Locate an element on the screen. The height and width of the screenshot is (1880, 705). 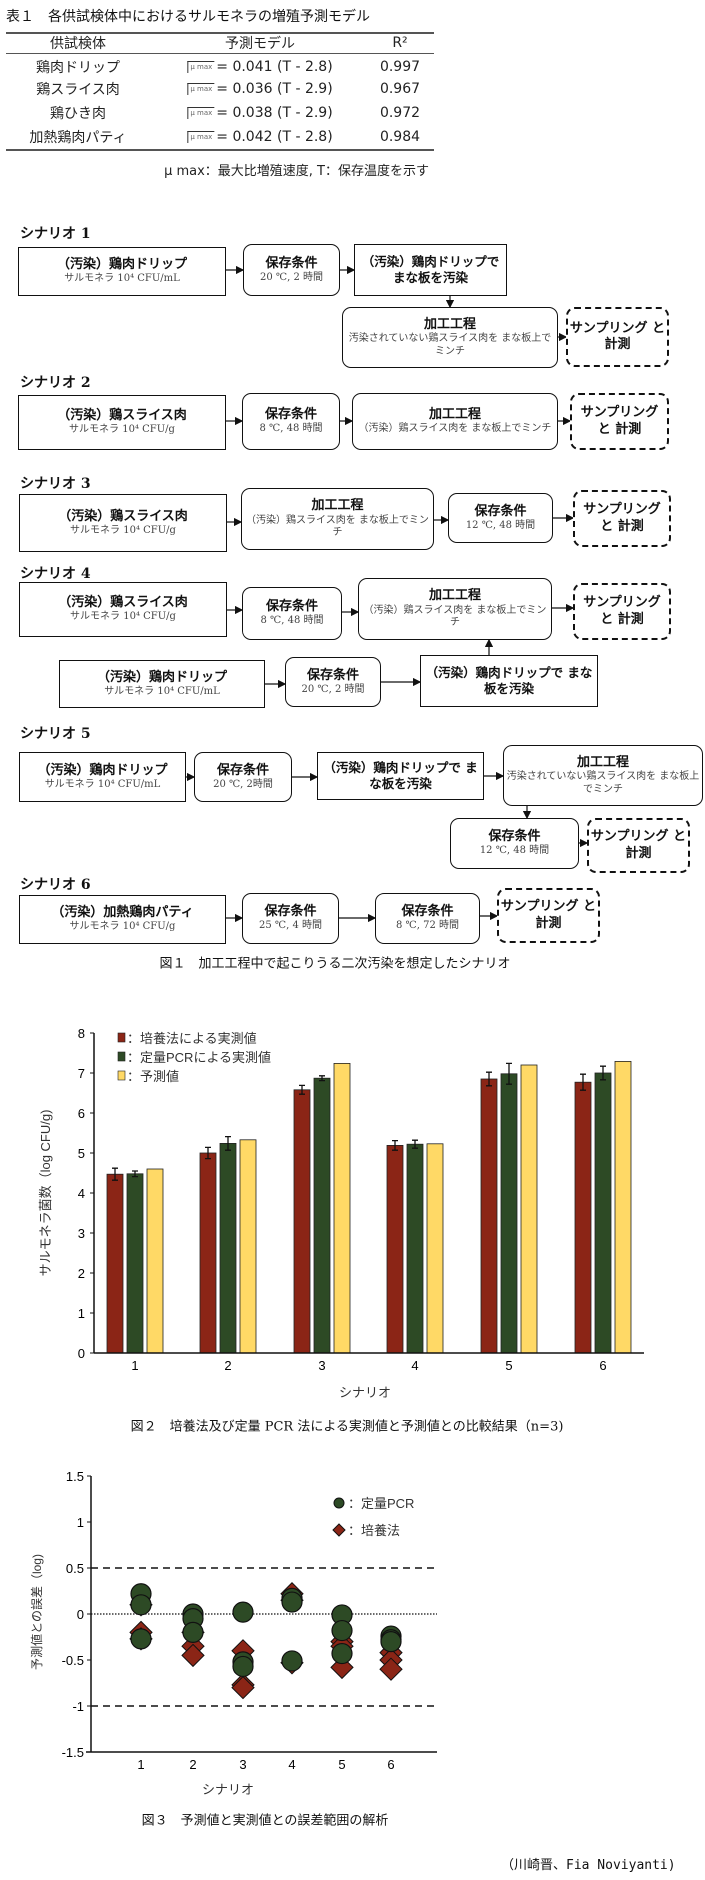
box-title: （汚染）加熱鶏肉パティ is located at coordinates (122, 913).